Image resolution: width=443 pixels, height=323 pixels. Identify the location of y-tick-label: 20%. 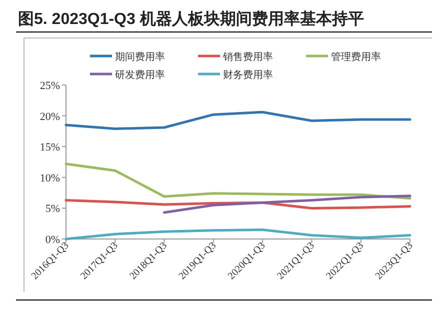
(50, 116).